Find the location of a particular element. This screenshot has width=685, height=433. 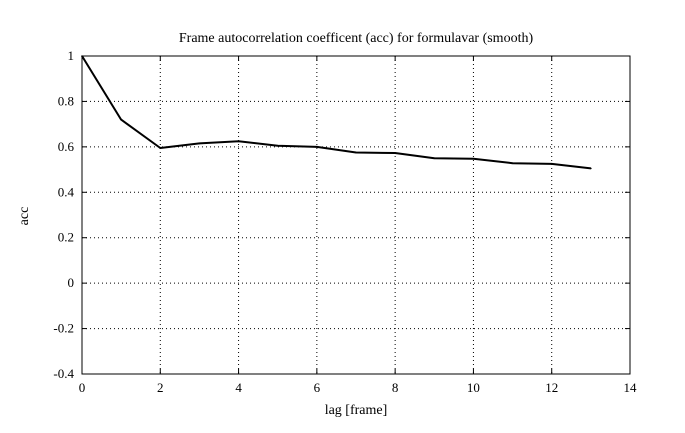

y-tick-label: 1 is located at coordinates (71, 55).